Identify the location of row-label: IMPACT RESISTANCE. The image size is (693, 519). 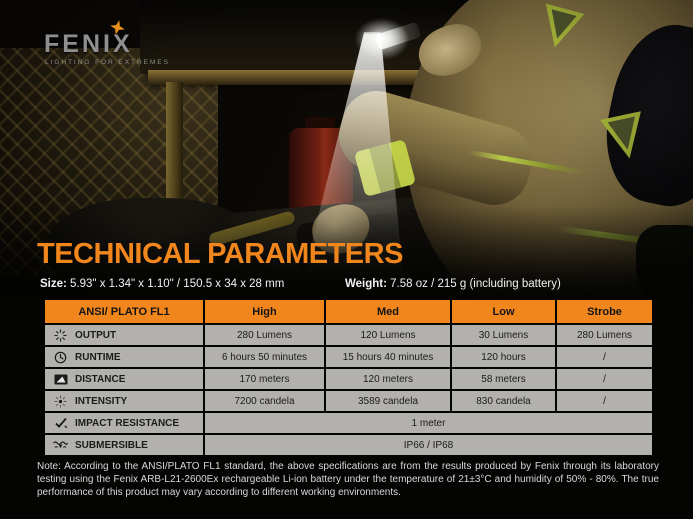
(124, 423).